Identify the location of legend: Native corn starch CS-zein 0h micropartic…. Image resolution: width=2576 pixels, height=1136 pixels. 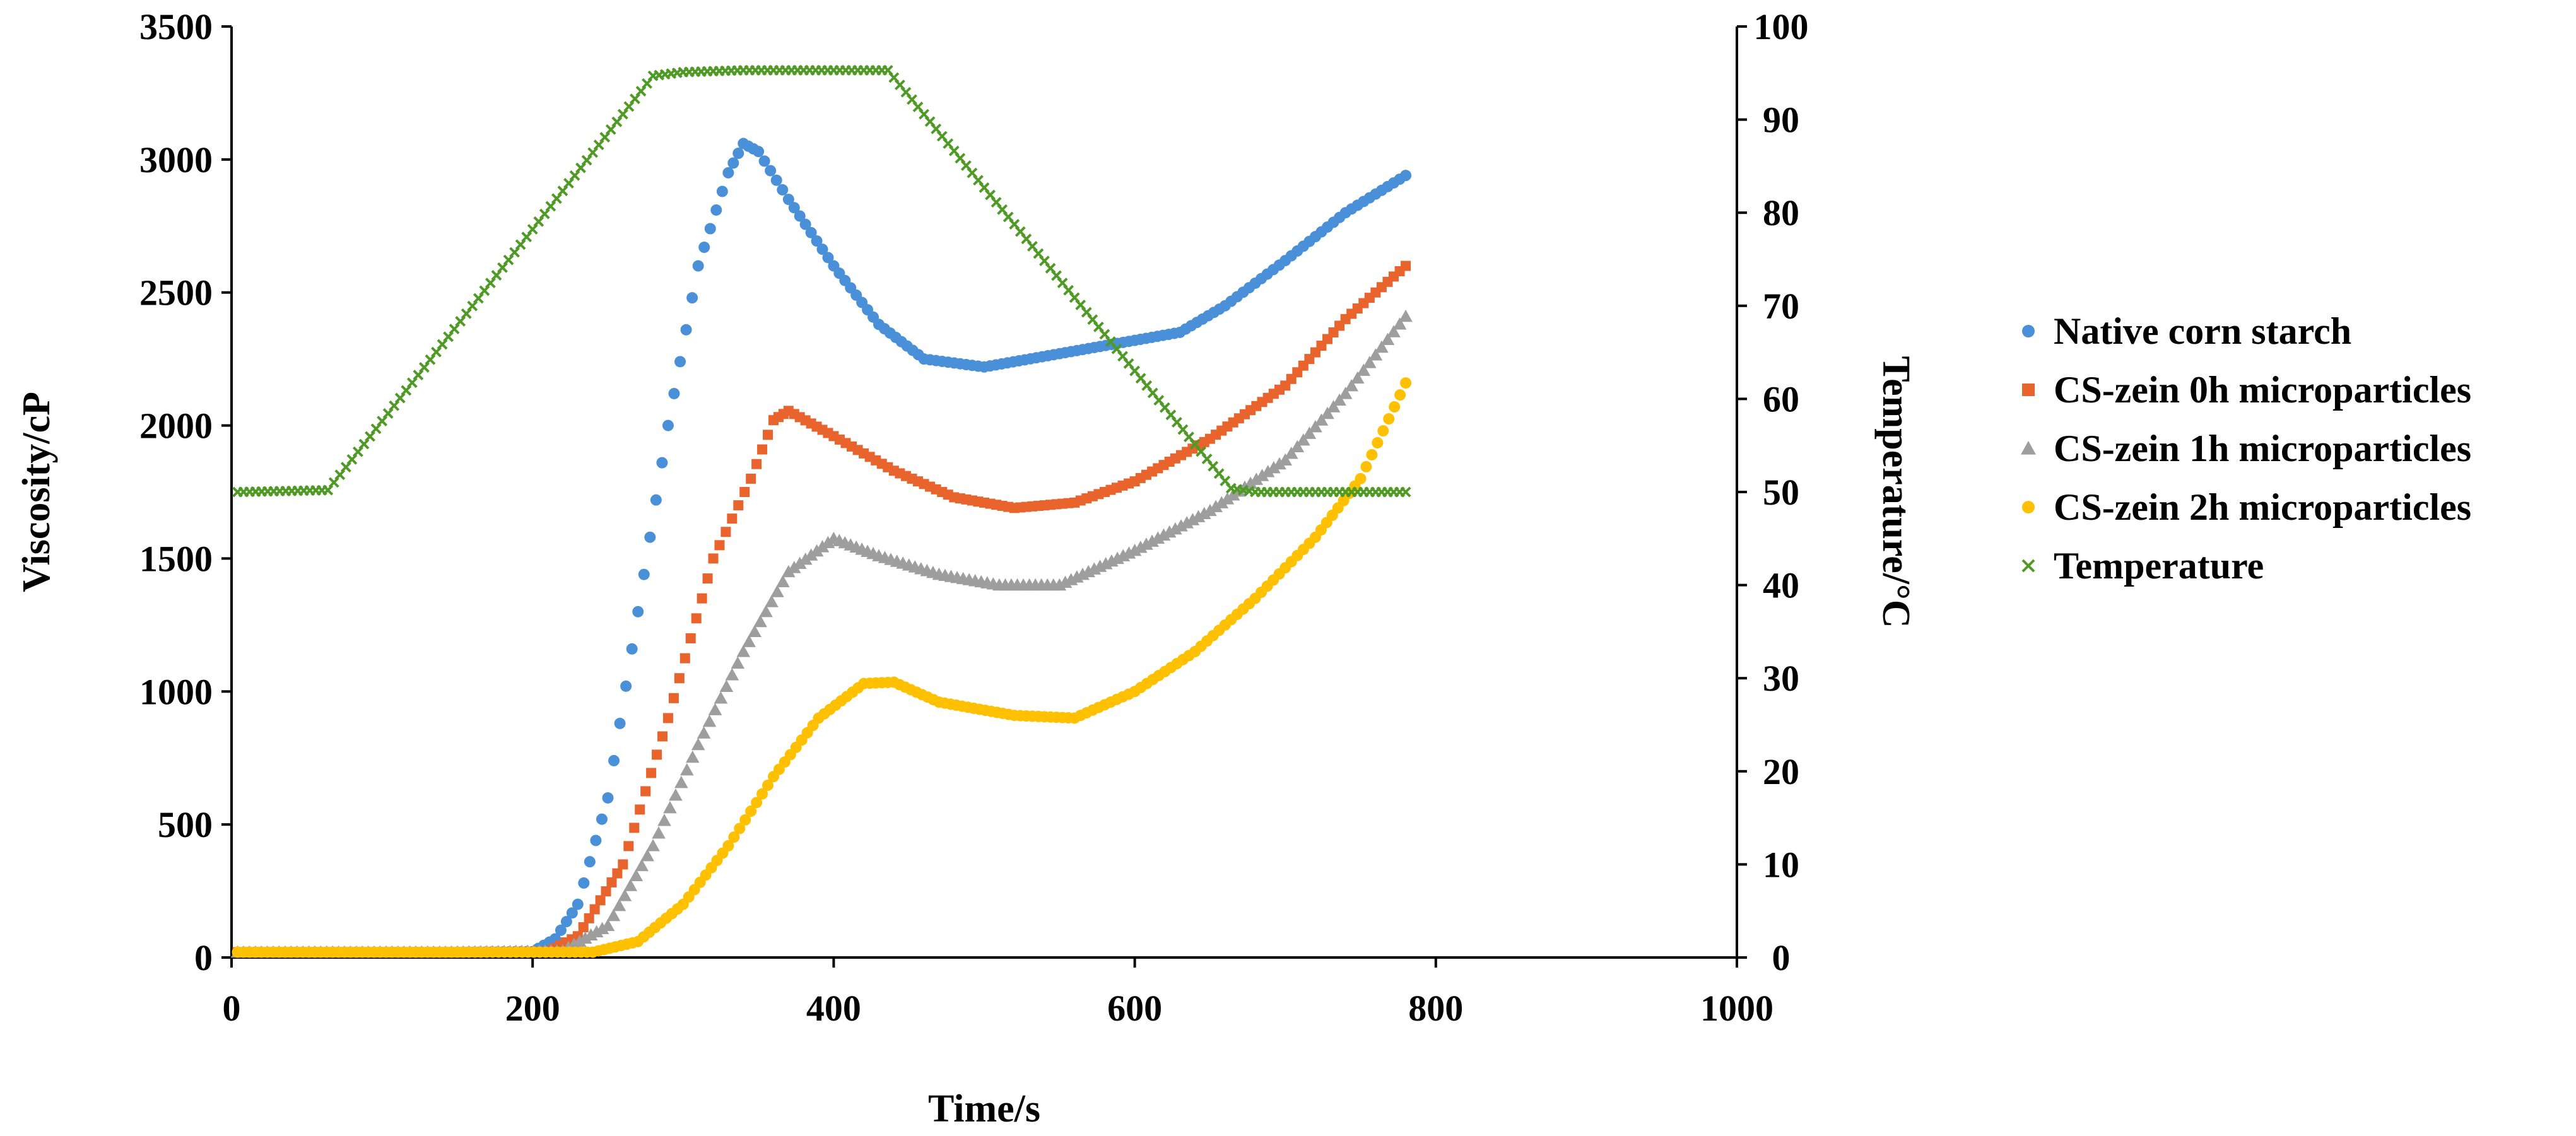
(2246, 448).